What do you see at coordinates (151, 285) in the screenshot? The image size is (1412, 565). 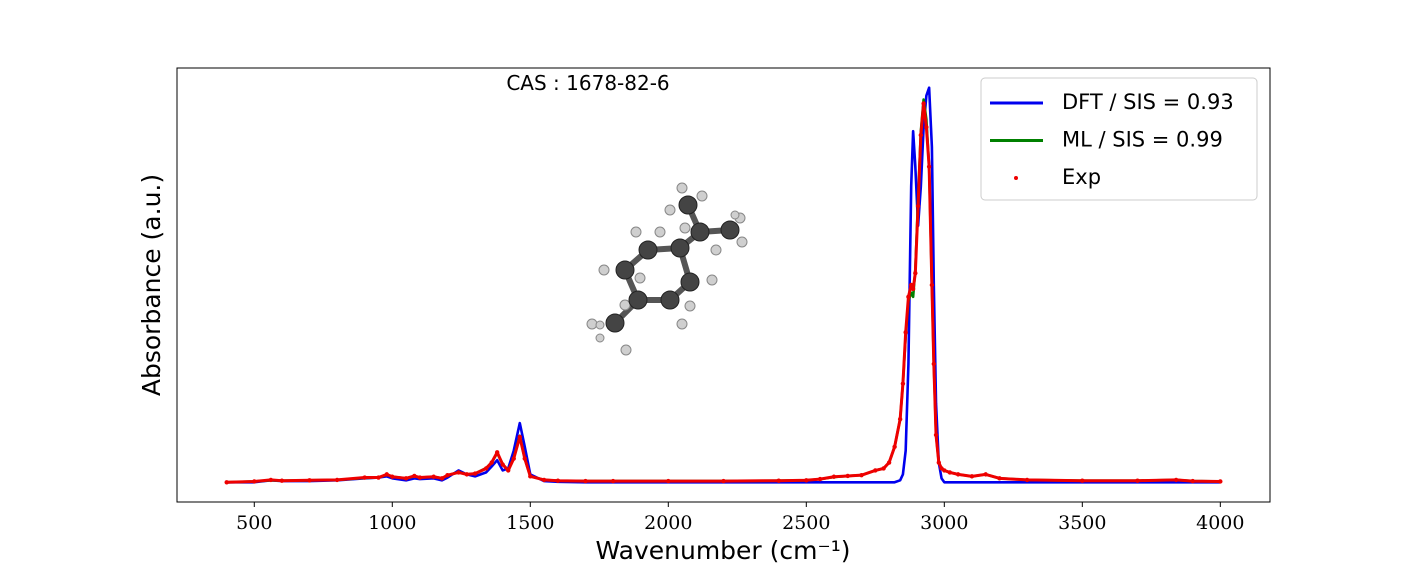 I see `y-axis-label: Absorbance (a.u.)` at bounding box center [151, 285].